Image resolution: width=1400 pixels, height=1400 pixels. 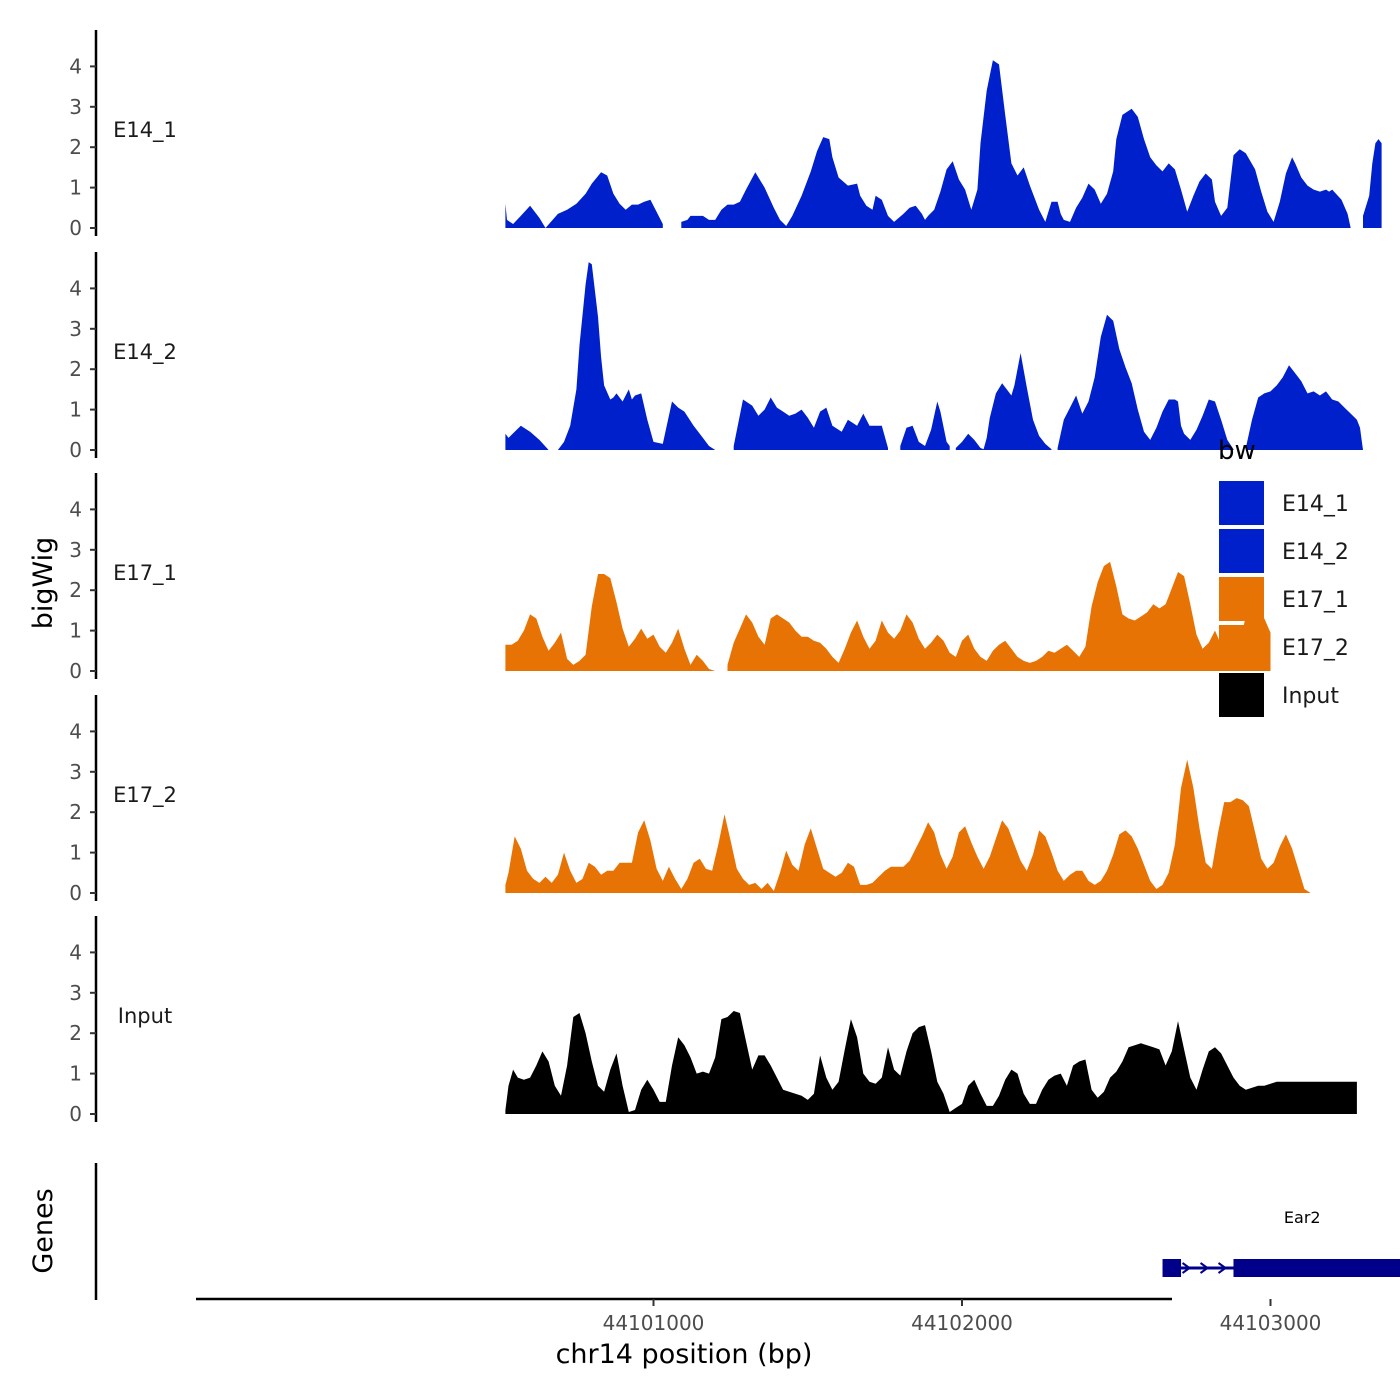 What do you see at coordinates (962, 1323) in the screenshot?
I see `x-tick-label: 44102000` at bounding box center [962, 1323].